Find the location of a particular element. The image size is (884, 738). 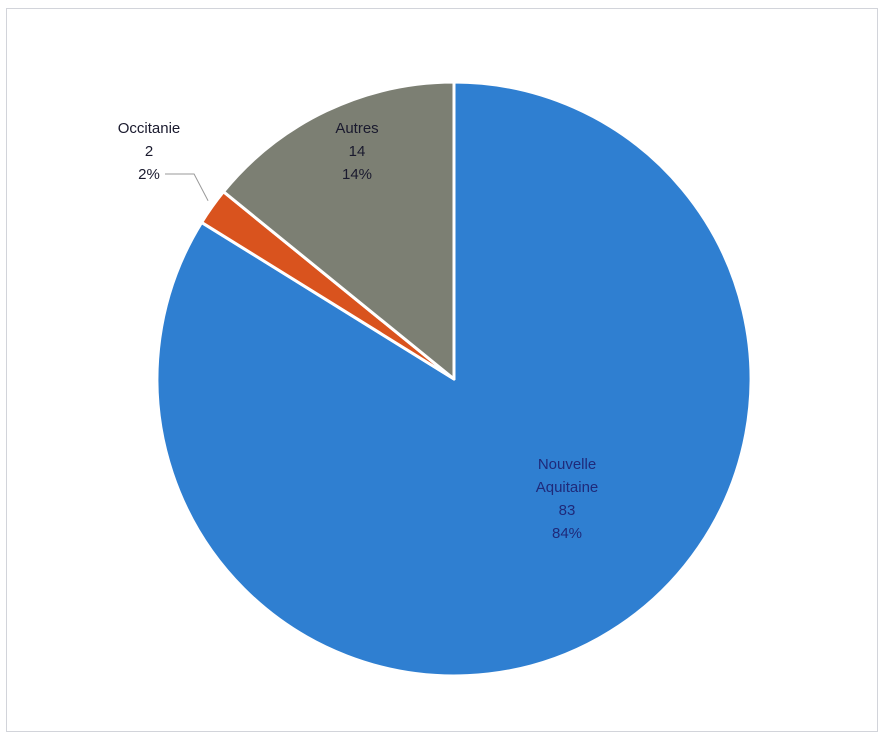

leader-line-occitanie is located at coordinates (187, 187).